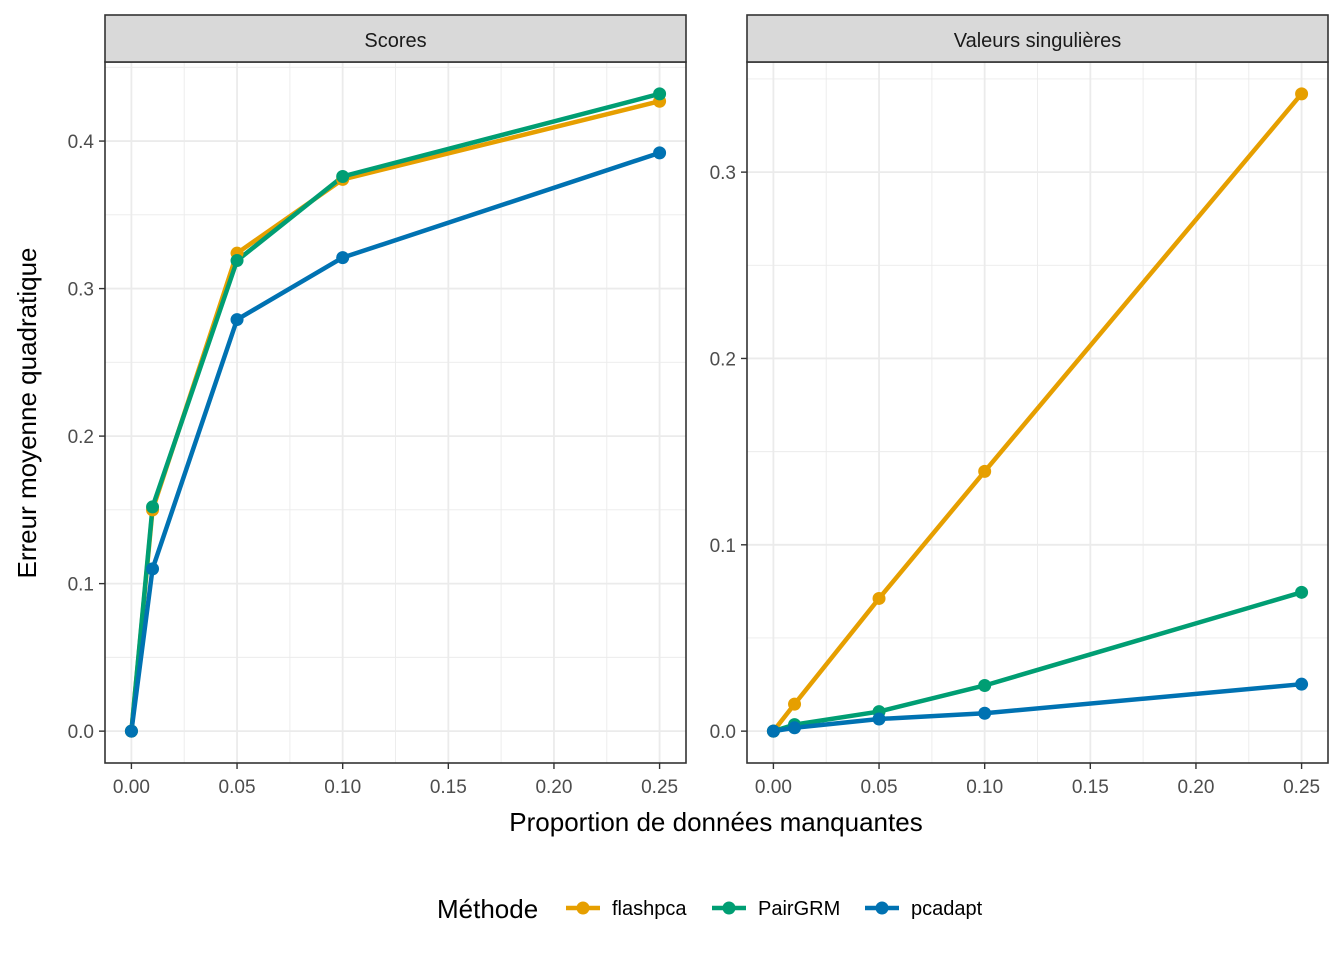 The height and width of the screenshot is (960, 1344). Describe the element at coordinates (715, 822) in the screenshot. I see `x-axis-title: Proportion de données manquantes` at that location.